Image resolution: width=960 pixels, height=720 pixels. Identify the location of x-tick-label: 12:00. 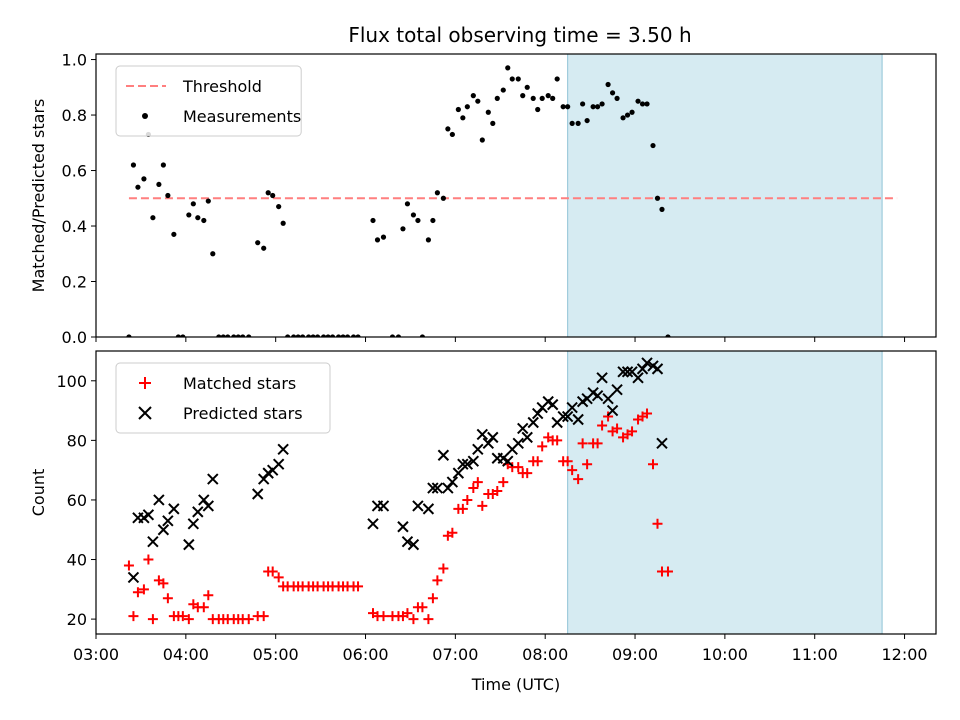
(905, 654).